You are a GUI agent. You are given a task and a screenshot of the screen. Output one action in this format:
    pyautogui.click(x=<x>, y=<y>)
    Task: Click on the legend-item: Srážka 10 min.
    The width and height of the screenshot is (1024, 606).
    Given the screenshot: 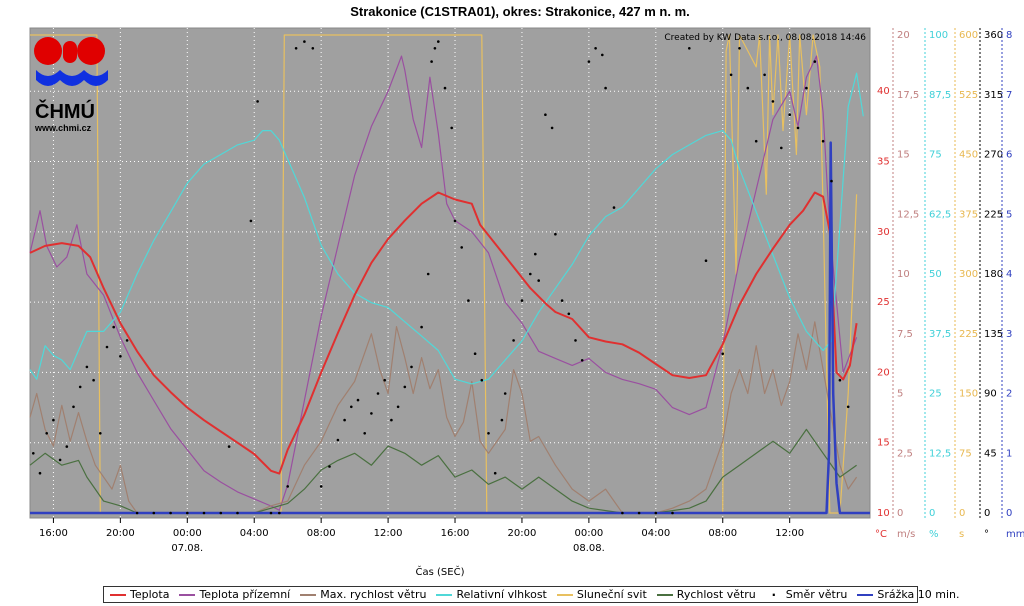 What is the action you would take?
    pyautogui.click(x=908, y=594)
    